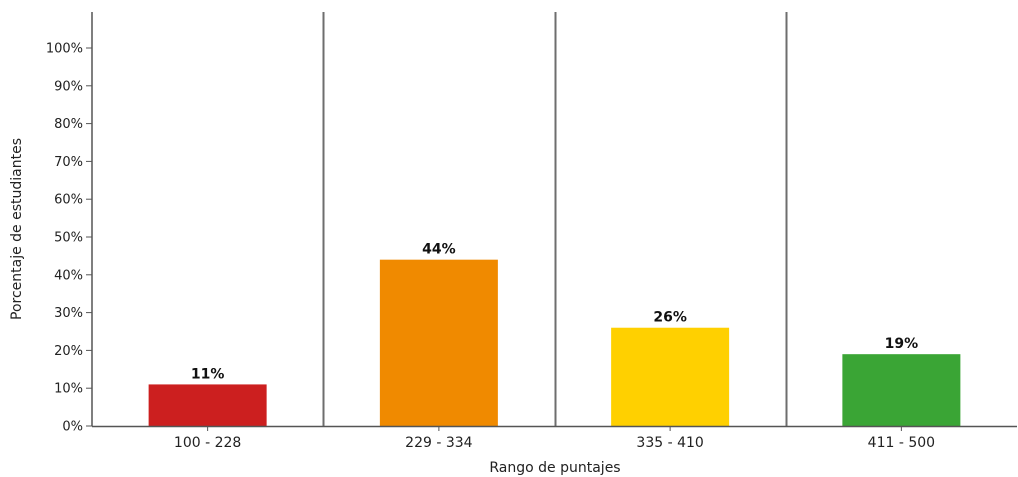 The image size is (1018, 477). I want to click on y-tick-label: 20%, so click(68, 351).